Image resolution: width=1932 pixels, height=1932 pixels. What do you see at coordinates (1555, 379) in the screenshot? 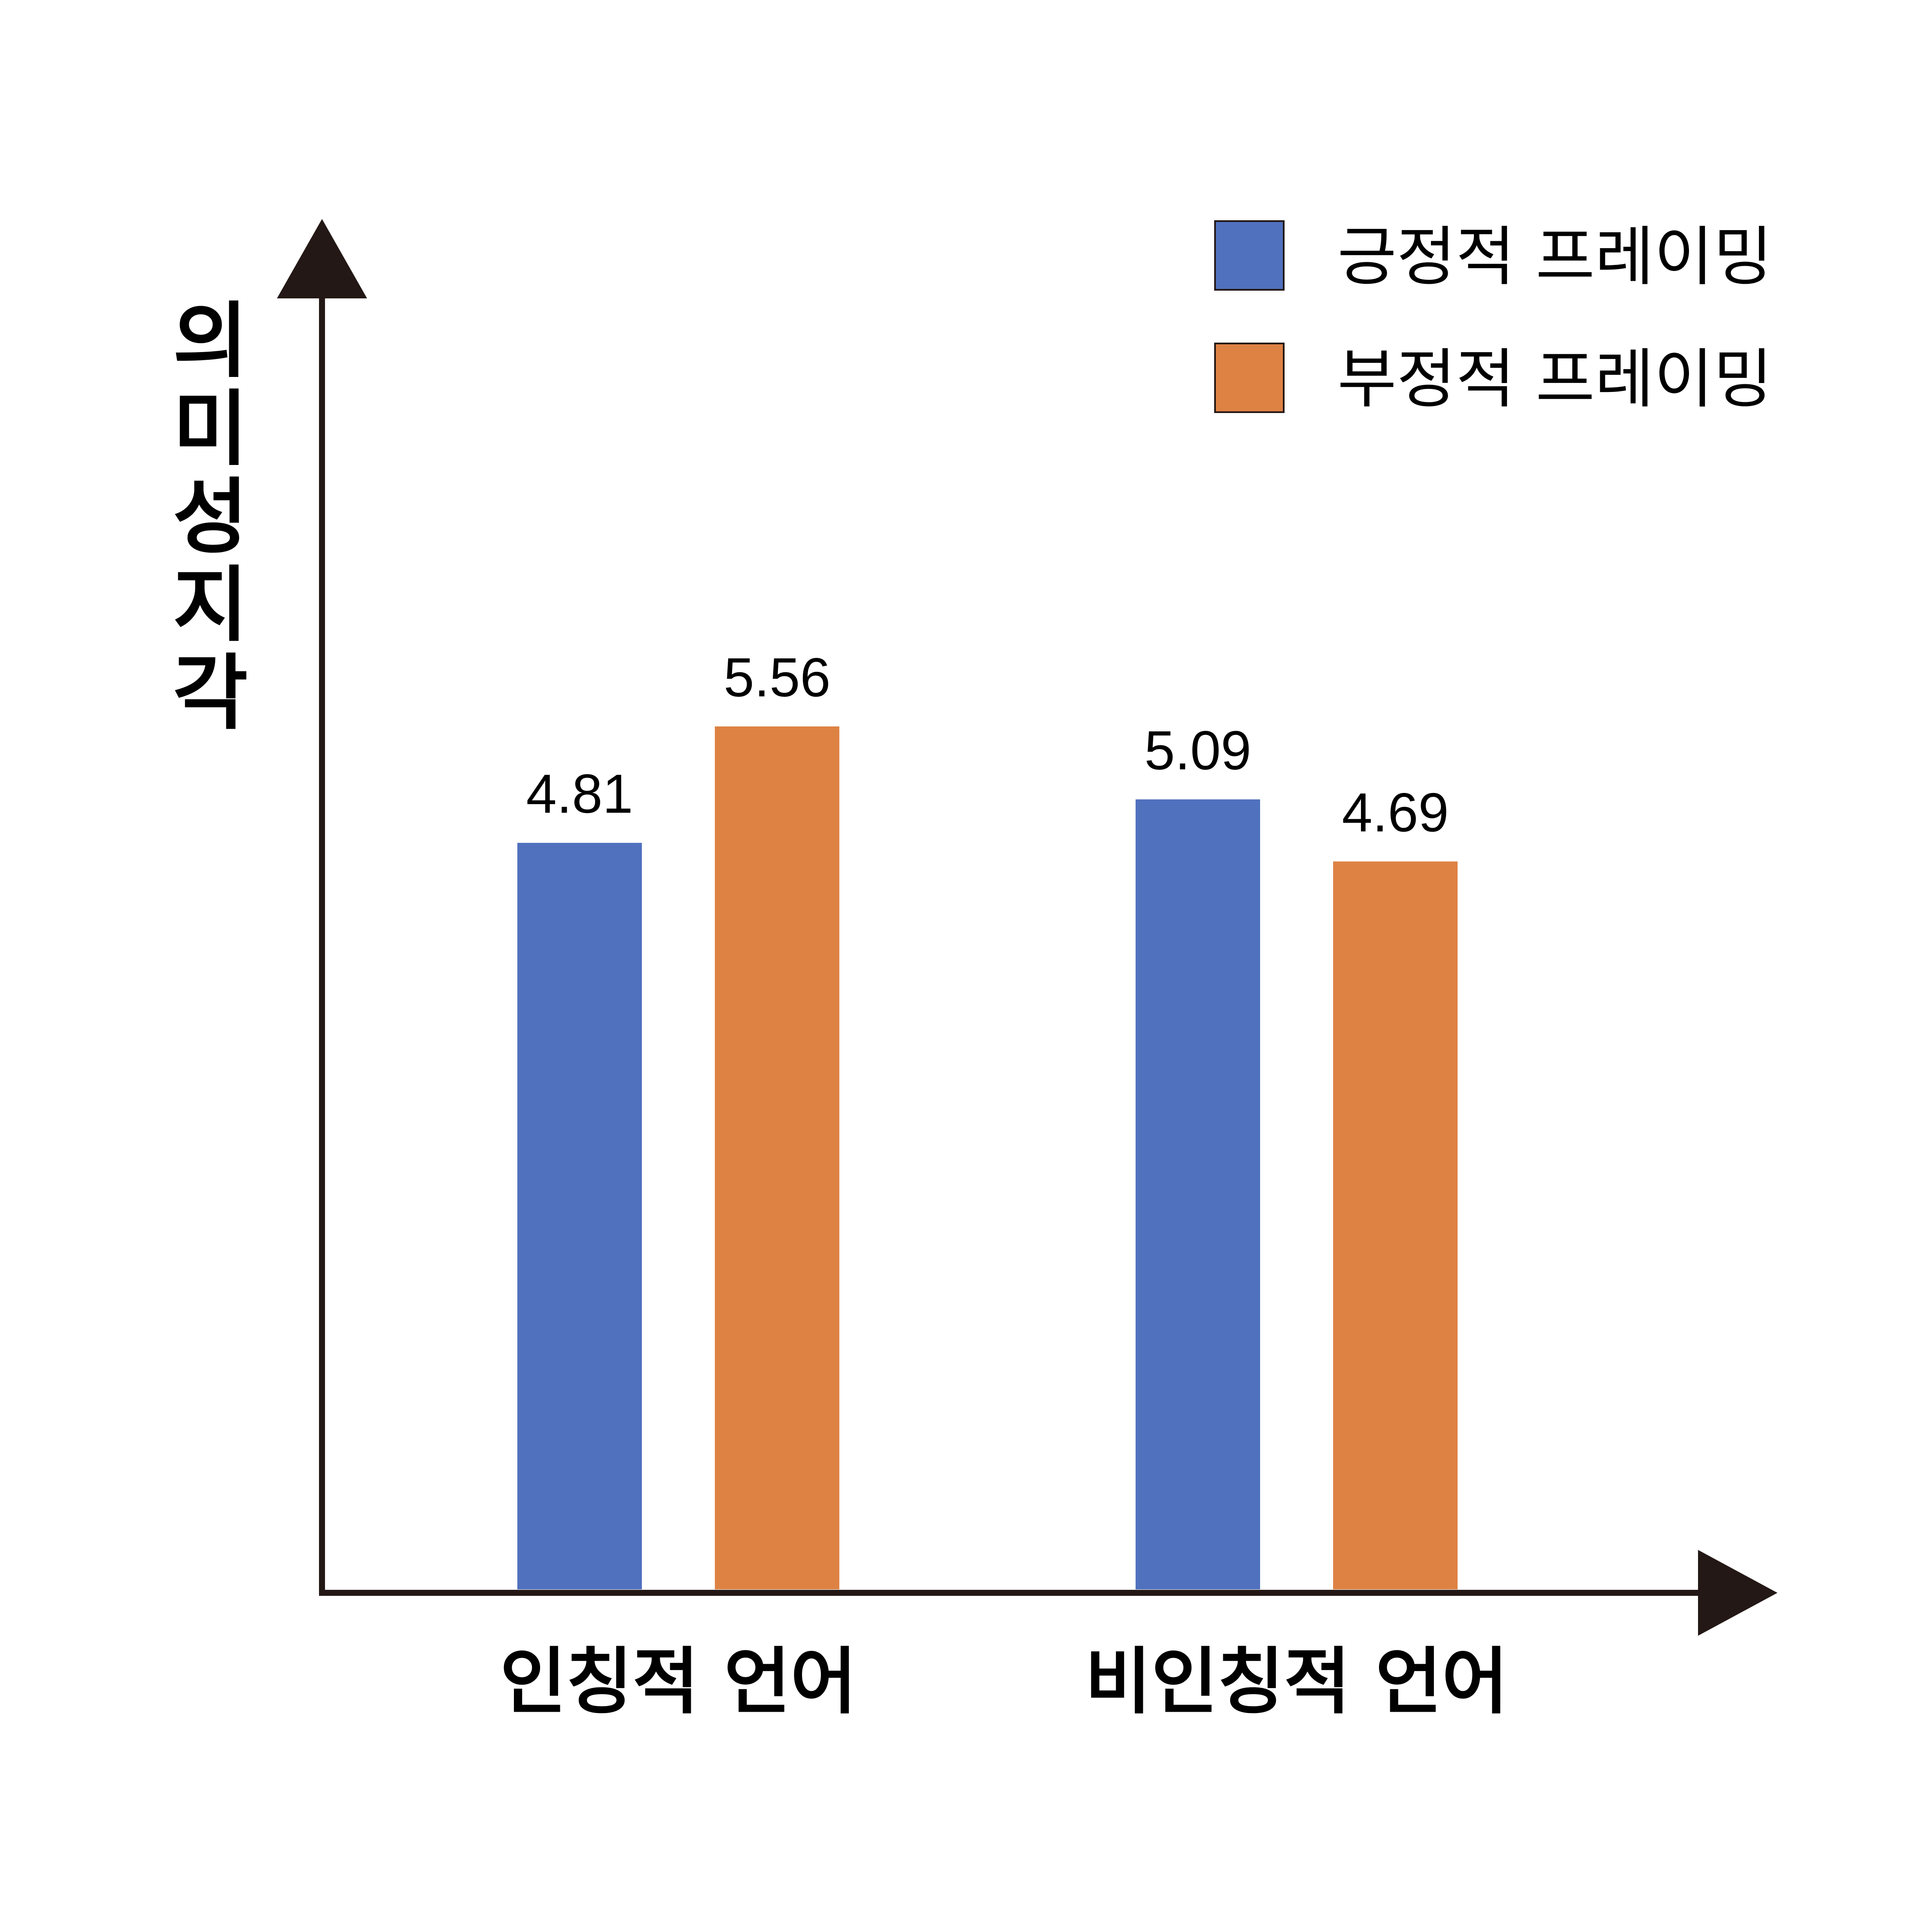
I see `legend-label-negative: 부정적 프레이밍` at bounding box center [1555, 379].